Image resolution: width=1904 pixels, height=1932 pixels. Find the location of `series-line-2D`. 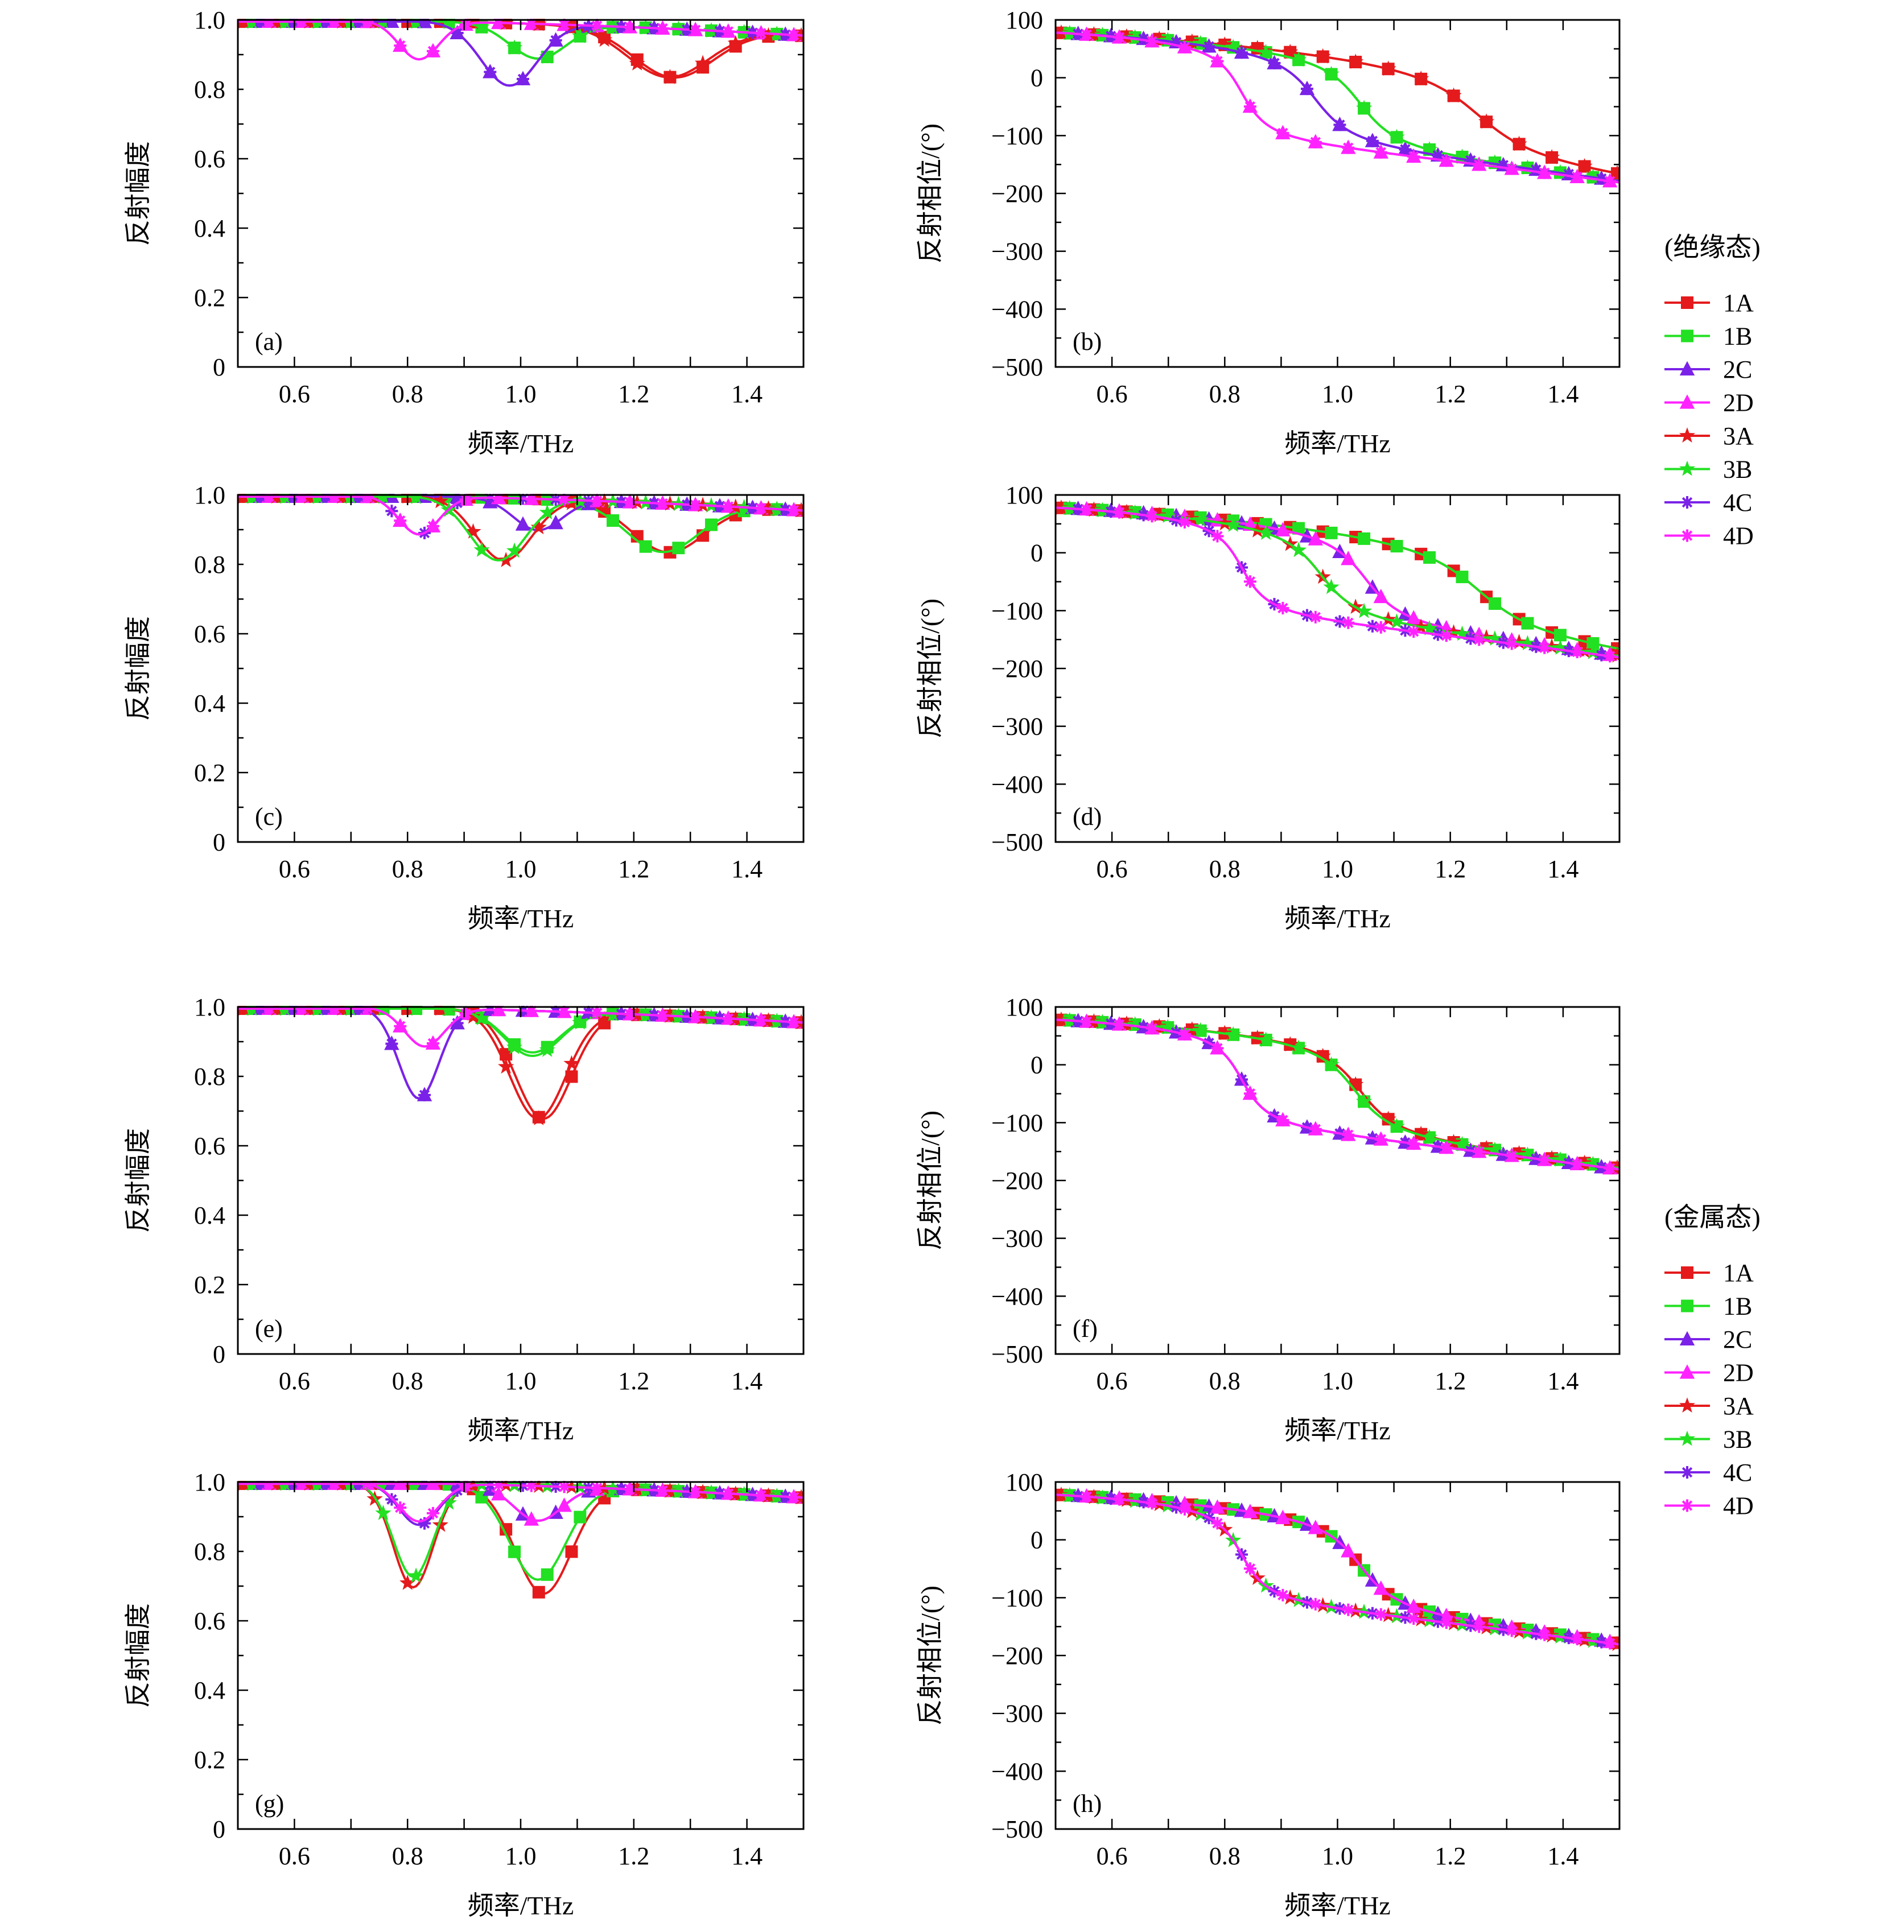

series-line-2D is located at coordinates (1337, 1094).